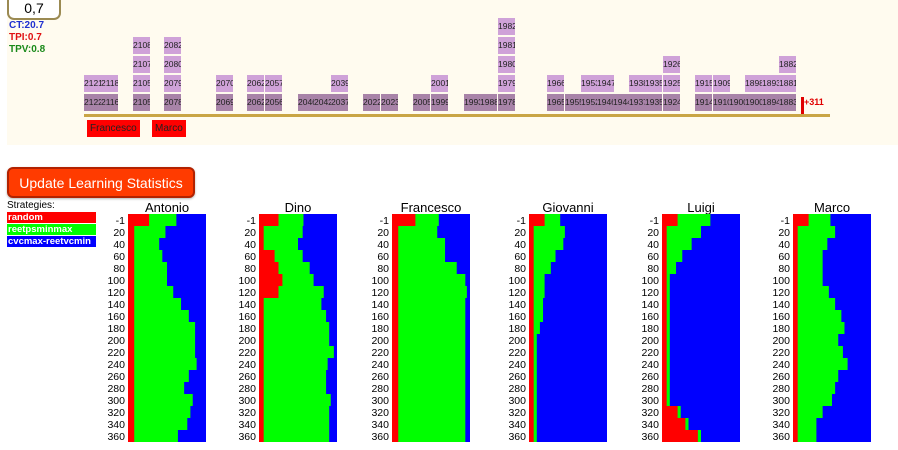 The height and width of the screenshot is (450, 898). I want to click on timeline-tile: 2046, so click(306, 102).